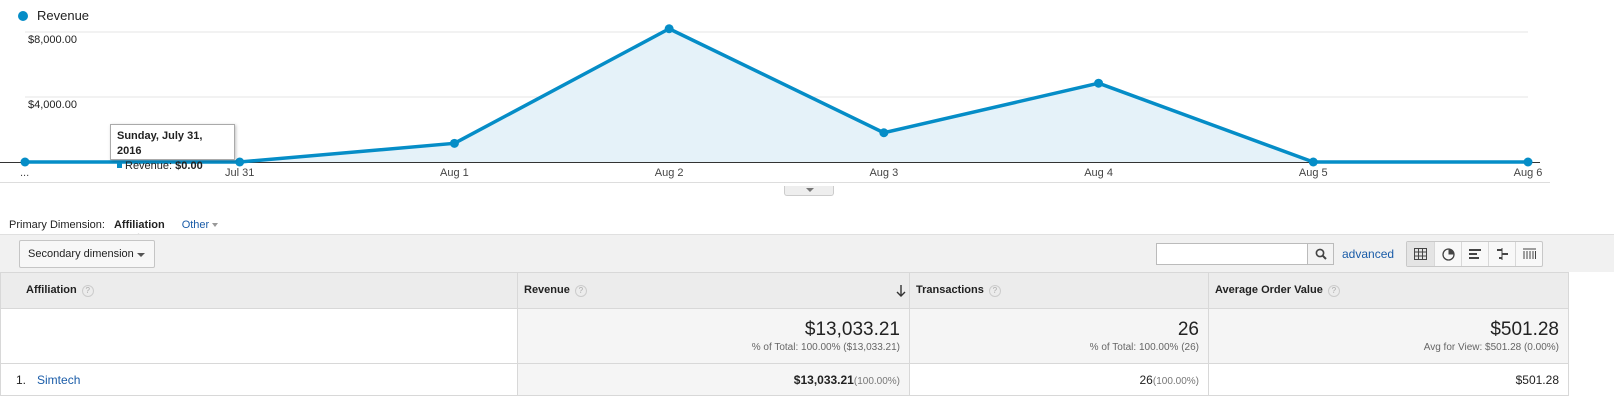  Describe the element at coordinates (259, 336) in the screenshot. I see `totals-label-cell` at that location.